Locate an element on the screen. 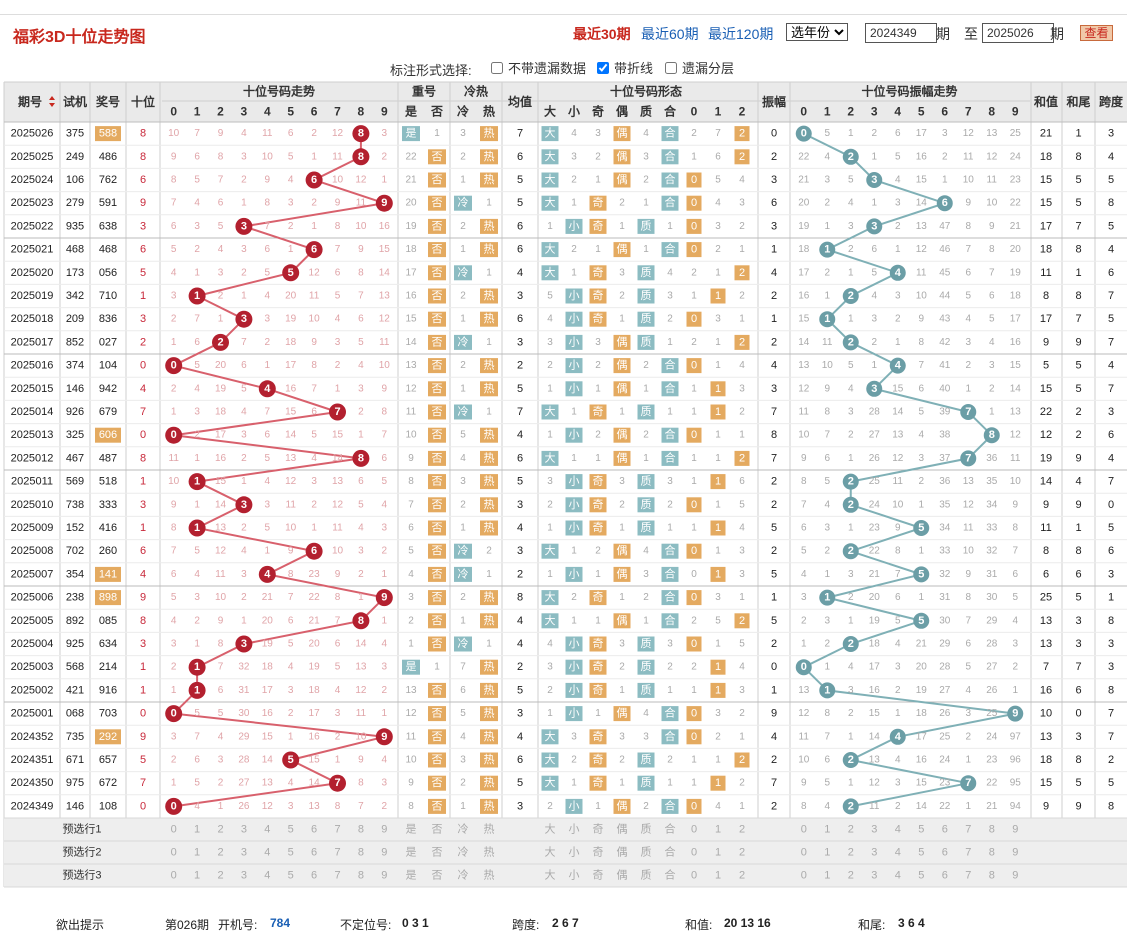 This screenshot has width=1127, height=933. header-issue: 期号 is located at coordinates (30, 101).